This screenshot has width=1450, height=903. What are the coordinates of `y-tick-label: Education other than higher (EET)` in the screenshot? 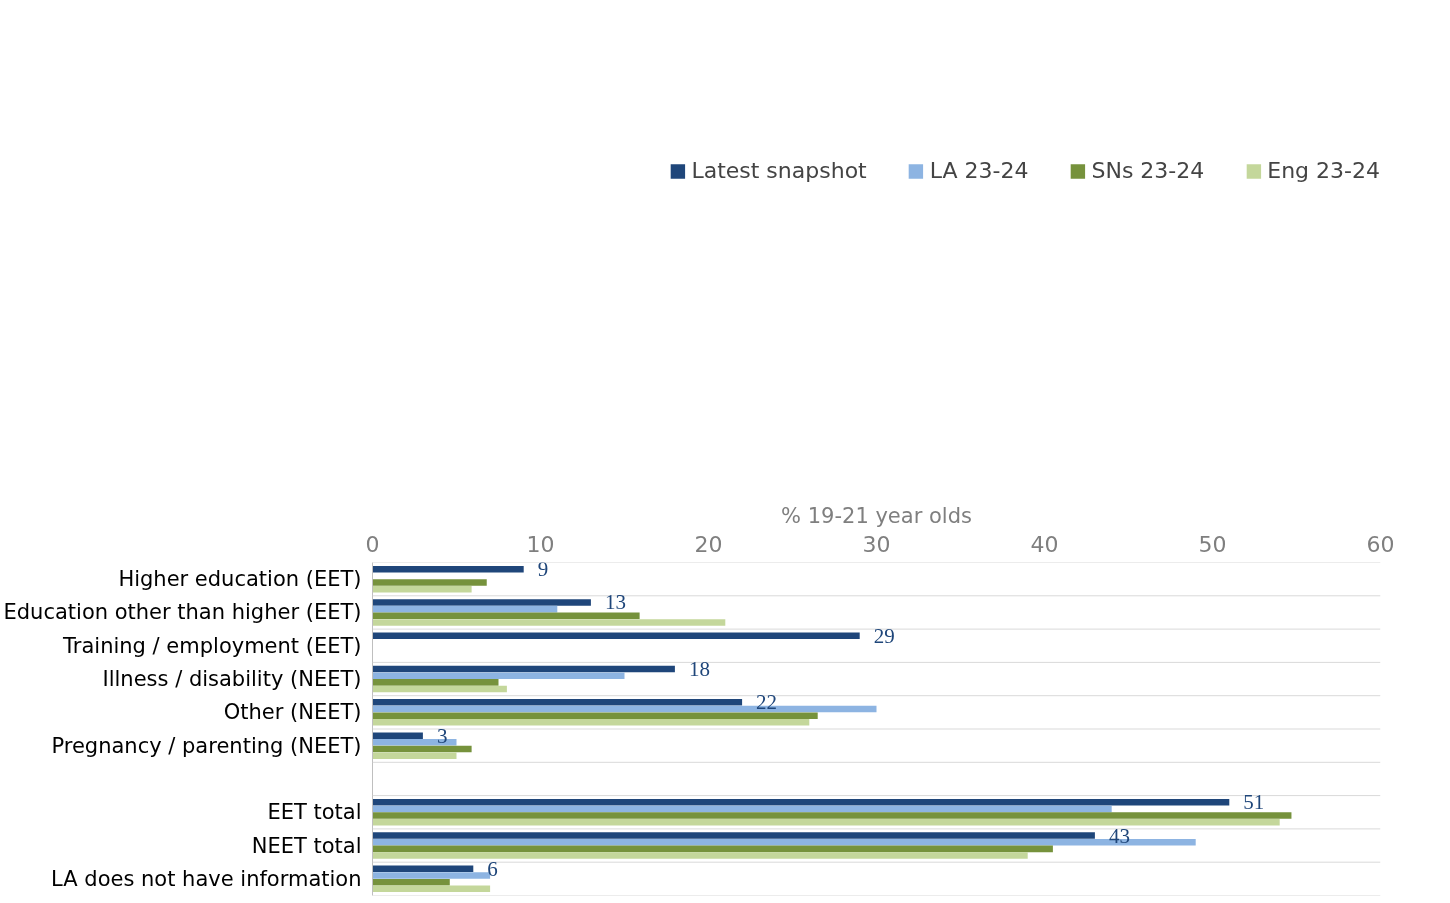 It's located at (182, 612).